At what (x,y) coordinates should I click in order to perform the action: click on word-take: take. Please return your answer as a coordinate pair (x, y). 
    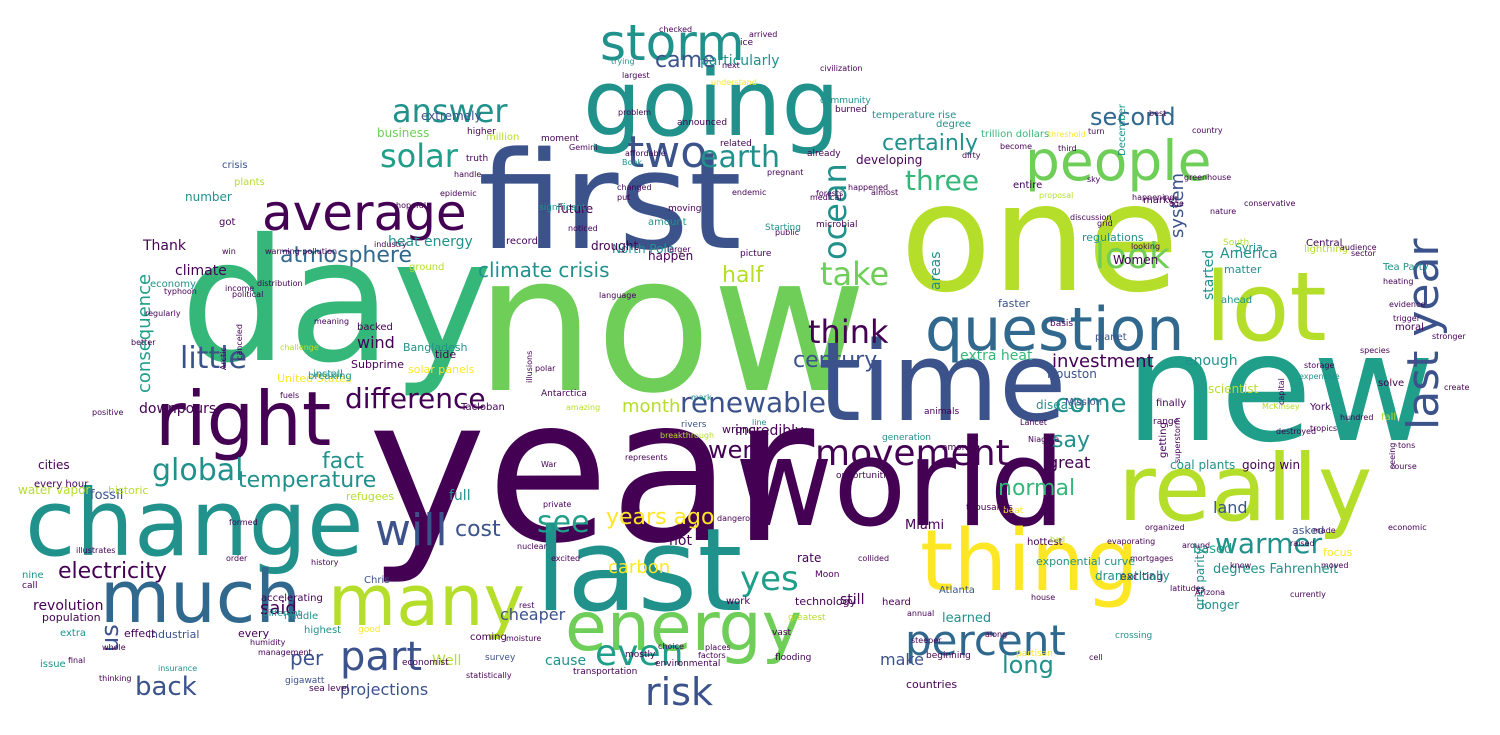
    Looking at the image, I should click on (854, 274).